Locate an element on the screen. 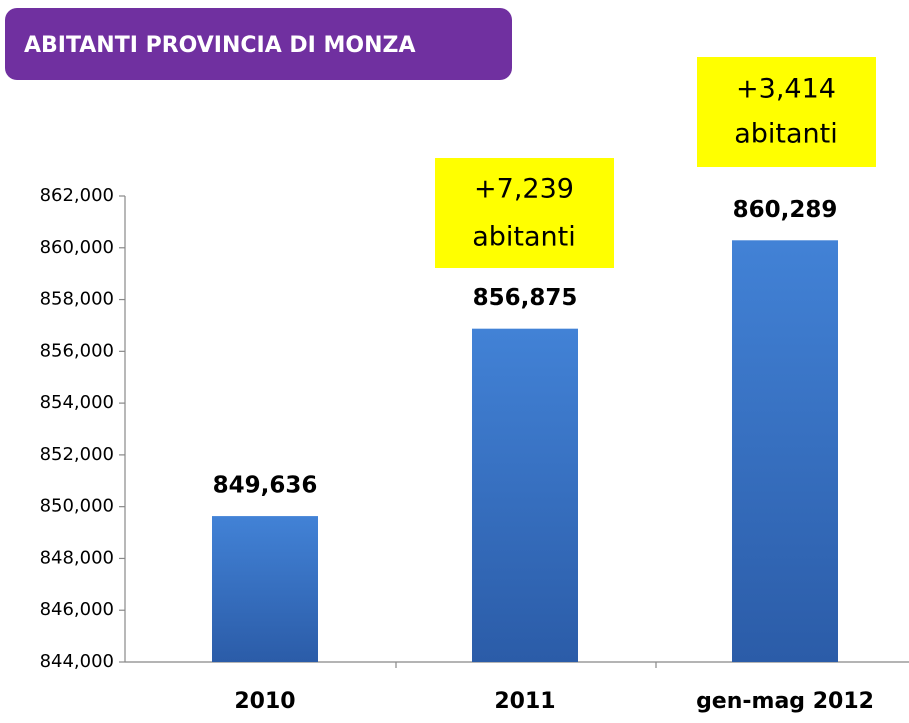 Image resolution: width=909 pixels, height=723 pixels. y-tick-label: 848,000 is located at coordinates (77, 557).